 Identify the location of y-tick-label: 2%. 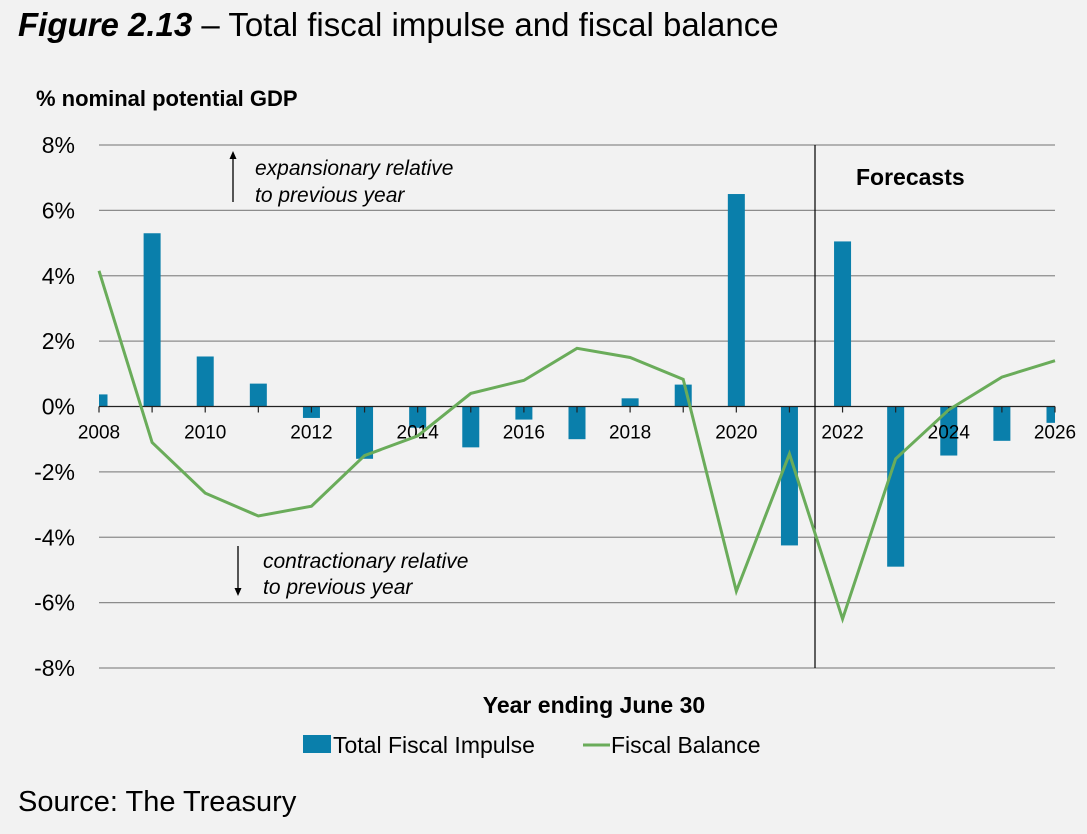
(58, 341).